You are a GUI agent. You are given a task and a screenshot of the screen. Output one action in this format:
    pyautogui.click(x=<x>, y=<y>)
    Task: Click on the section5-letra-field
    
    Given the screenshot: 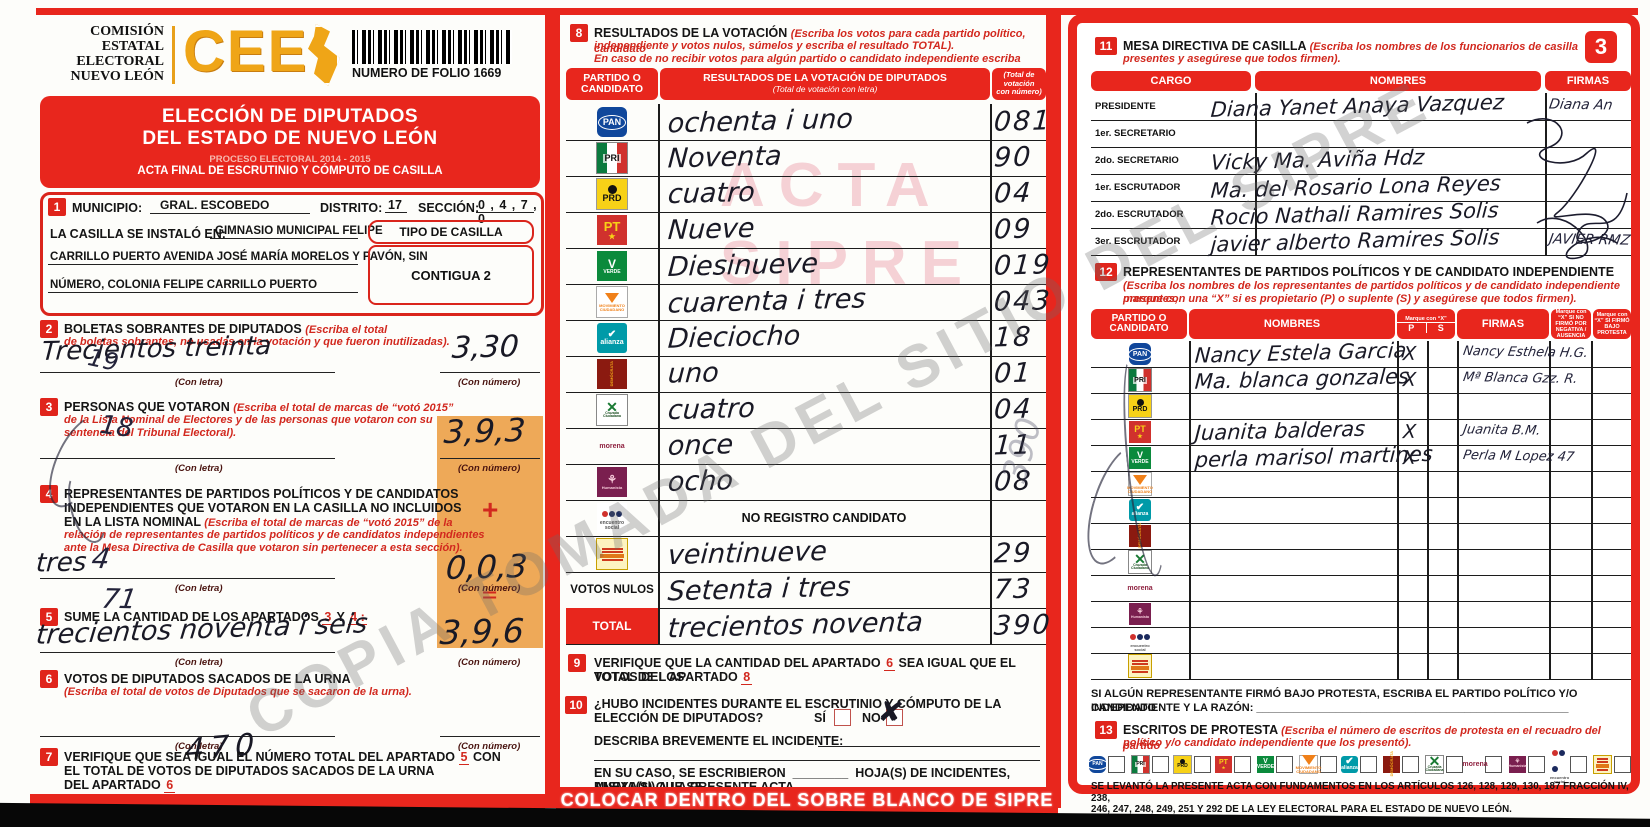 What is the action you would take?
    pyautogui.click(x=187, y=643)
    